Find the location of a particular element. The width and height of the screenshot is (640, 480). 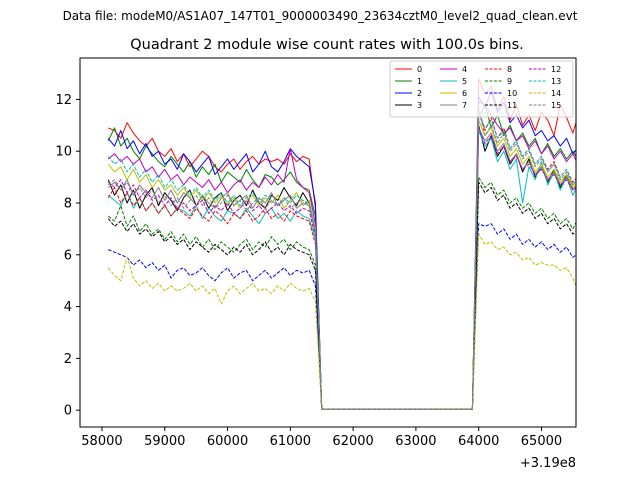

legend-label-14: 14 is located at coordinates (556, 93).